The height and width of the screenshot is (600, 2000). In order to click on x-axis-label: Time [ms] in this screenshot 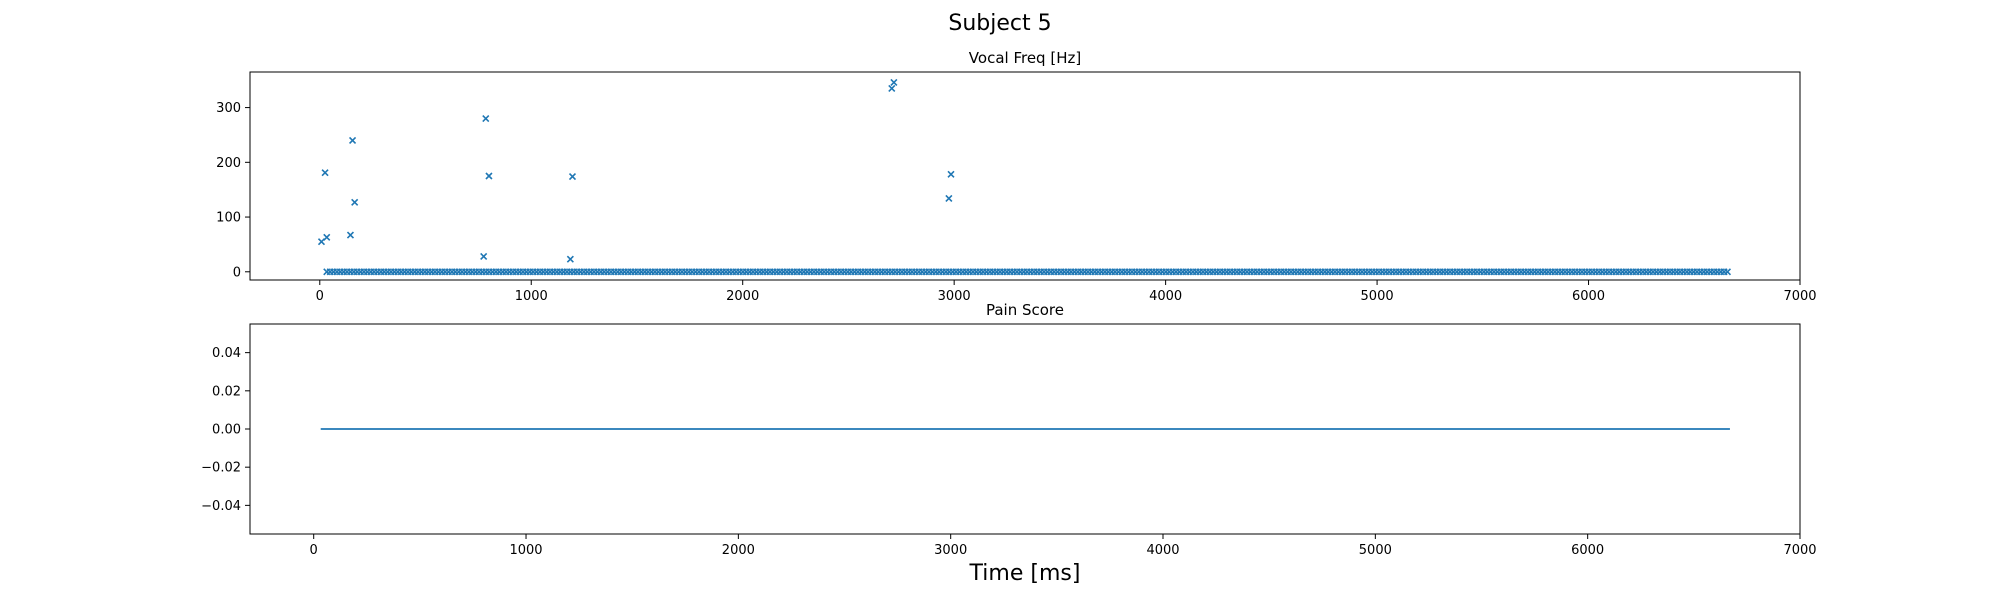, I will do `click(1025, 573)`.